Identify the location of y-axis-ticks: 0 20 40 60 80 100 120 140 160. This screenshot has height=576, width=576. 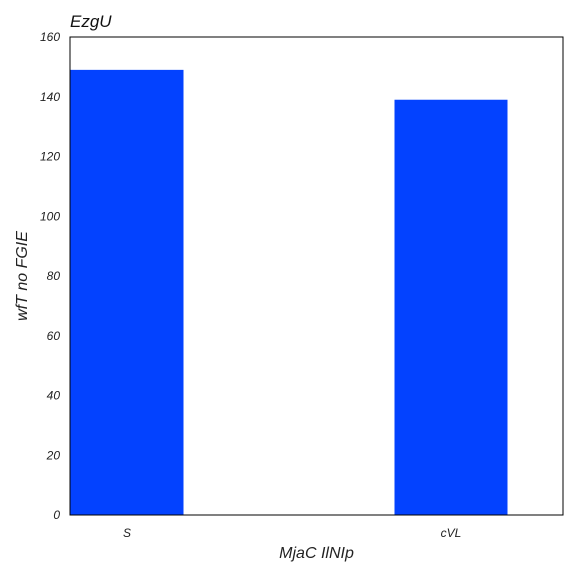
(50, 276).